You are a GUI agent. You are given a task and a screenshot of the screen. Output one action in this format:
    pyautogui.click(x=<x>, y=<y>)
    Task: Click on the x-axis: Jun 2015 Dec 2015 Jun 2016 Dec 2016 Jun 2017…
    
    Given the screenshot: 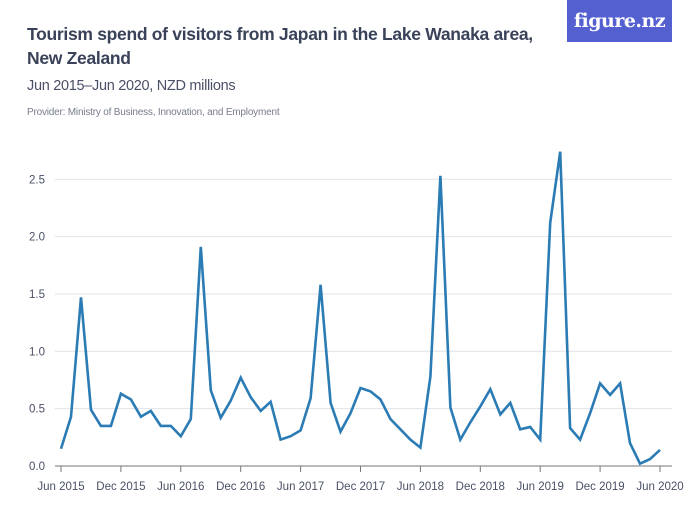 What is the action you would take?
    pyautogui.click(x=360, y=479)
    